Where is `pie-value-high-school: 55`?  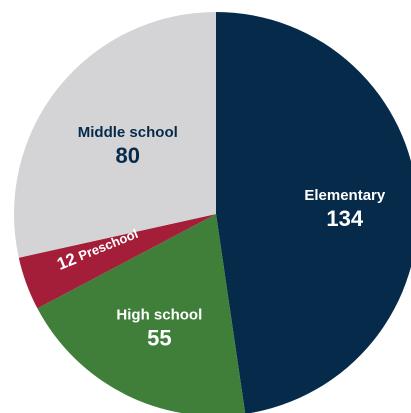 pie-value-high-school: 55 is located at coordinates (159, 338).